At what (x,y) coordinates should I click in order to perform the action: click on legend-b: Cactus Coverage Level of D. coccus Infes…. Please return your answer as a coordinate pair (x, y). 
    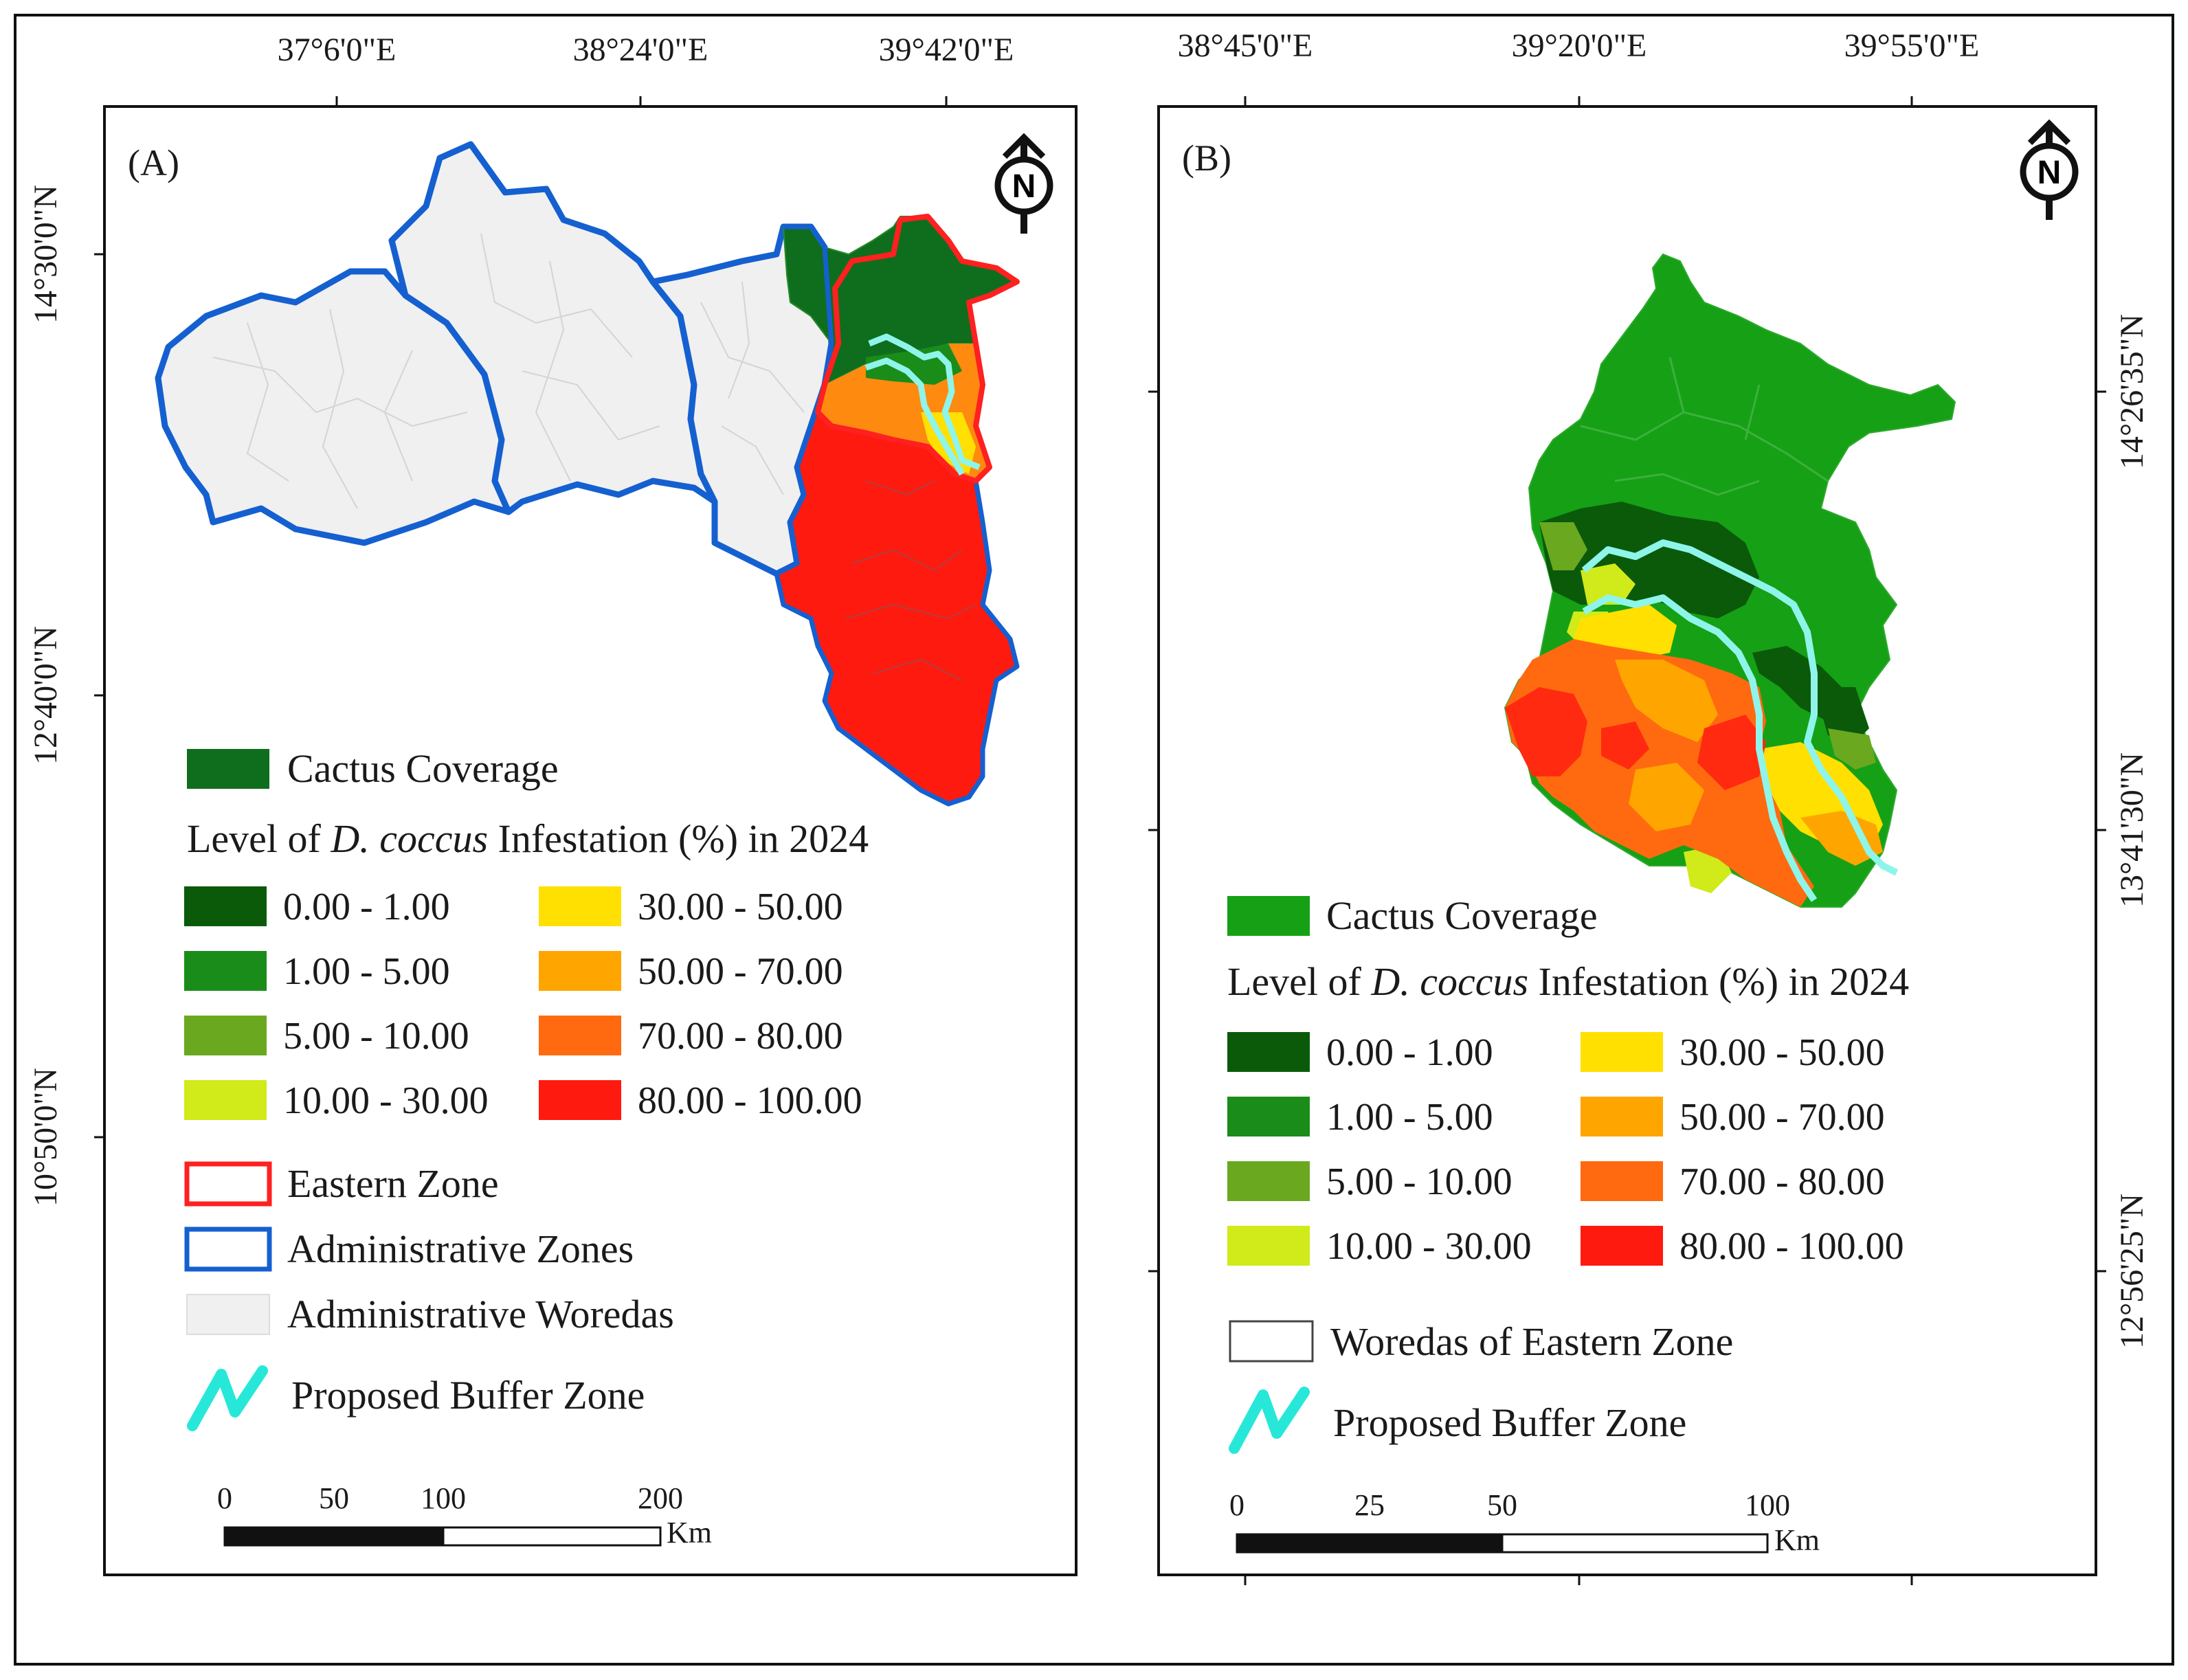
    Looking at the image, I should click on (1568, 1173).